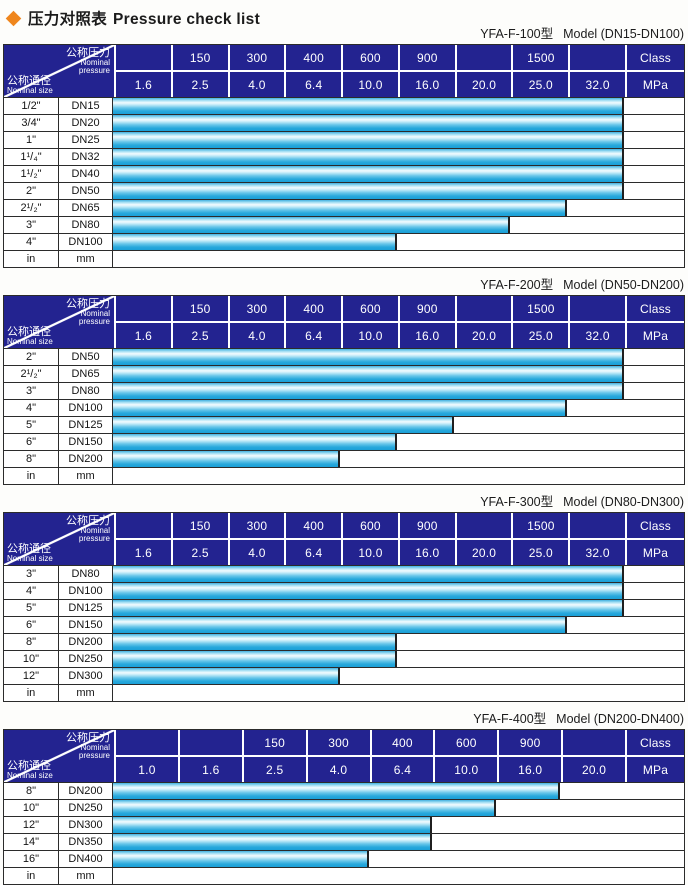 The image size is (688, 885). What do you see at coordinates (31, 859) in the screenshot?
I see `size-cell: 16"` at bounding box center [31, 859].